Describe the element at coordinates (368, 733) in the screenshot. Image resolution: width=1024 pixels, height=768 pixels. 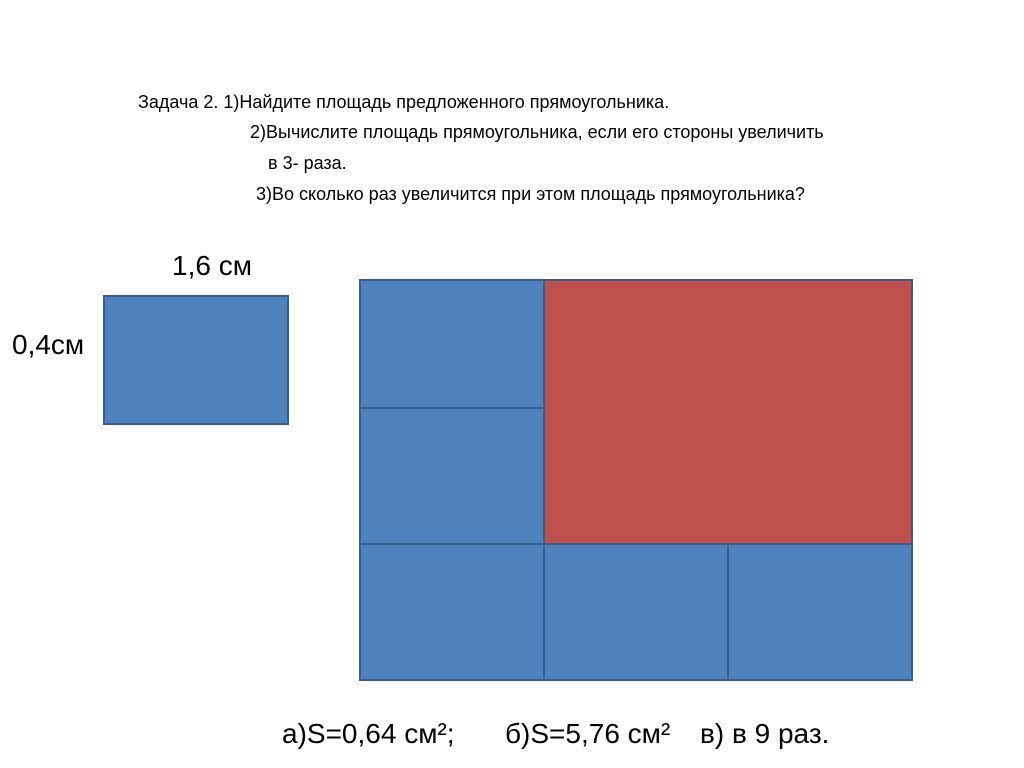
I see `answer: а)S=0,64 см²;` at that location.